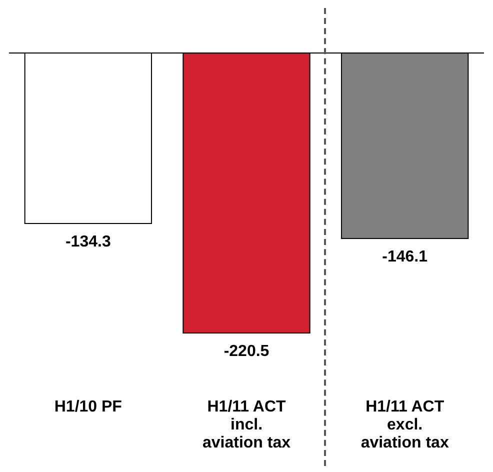  Describe the element at coordinates (404, 425) in the screenshot. I see `x-tick-label: H1/11 ACT excl. aviation tax` at that location.